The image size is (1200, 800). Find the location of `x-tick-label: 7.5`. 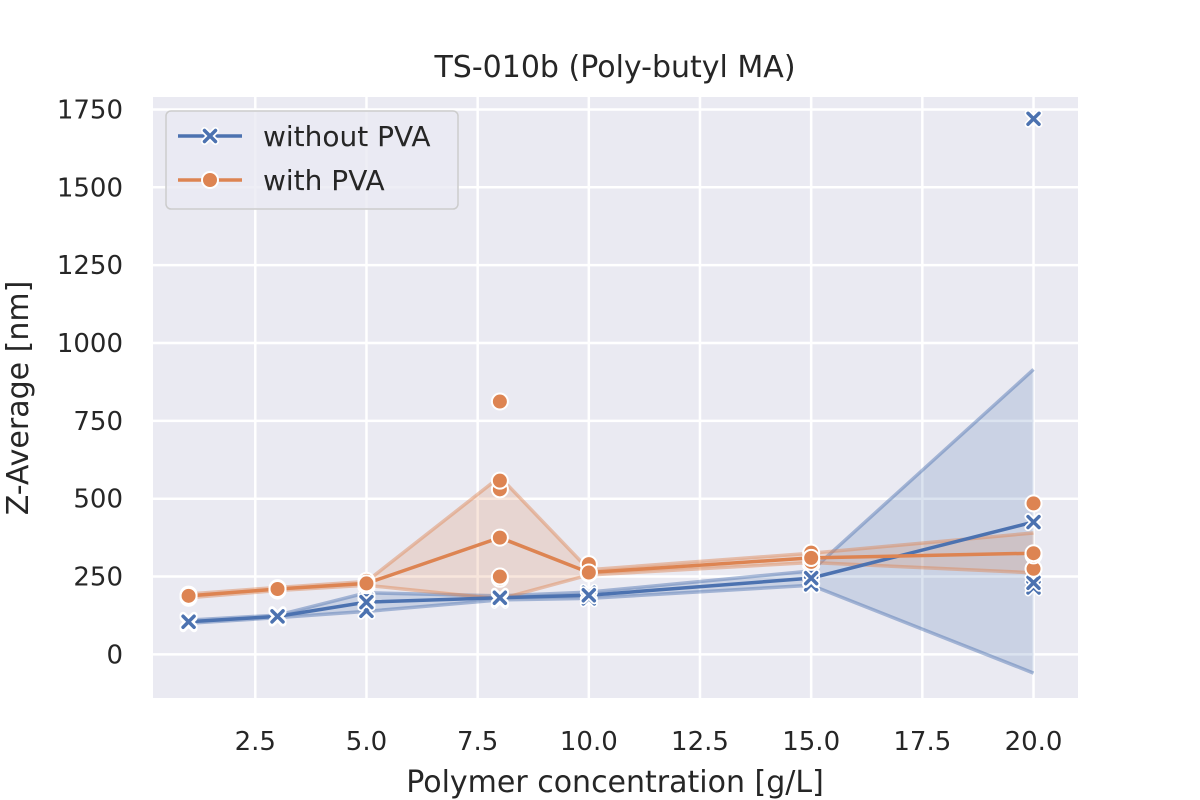

x-tick-label: 7.5 is located at coordinates (477, 742).